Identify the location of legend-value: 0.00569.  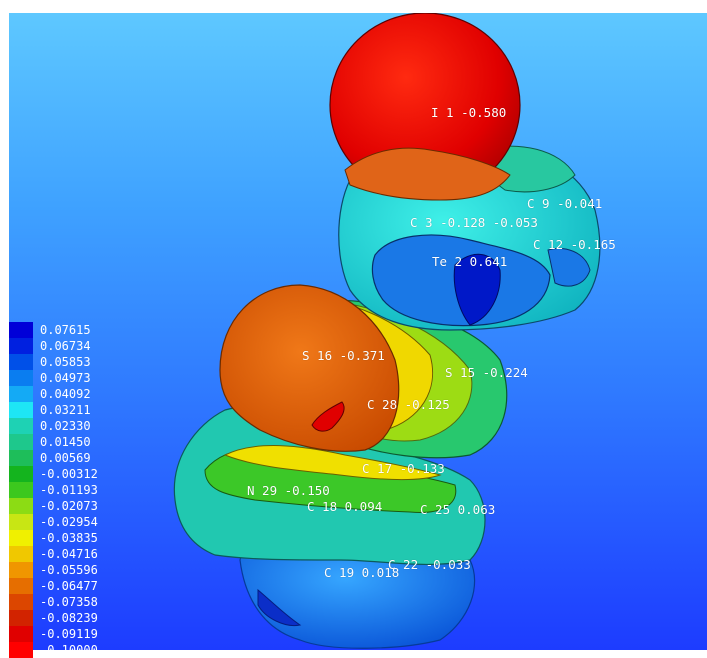
(65, 458).